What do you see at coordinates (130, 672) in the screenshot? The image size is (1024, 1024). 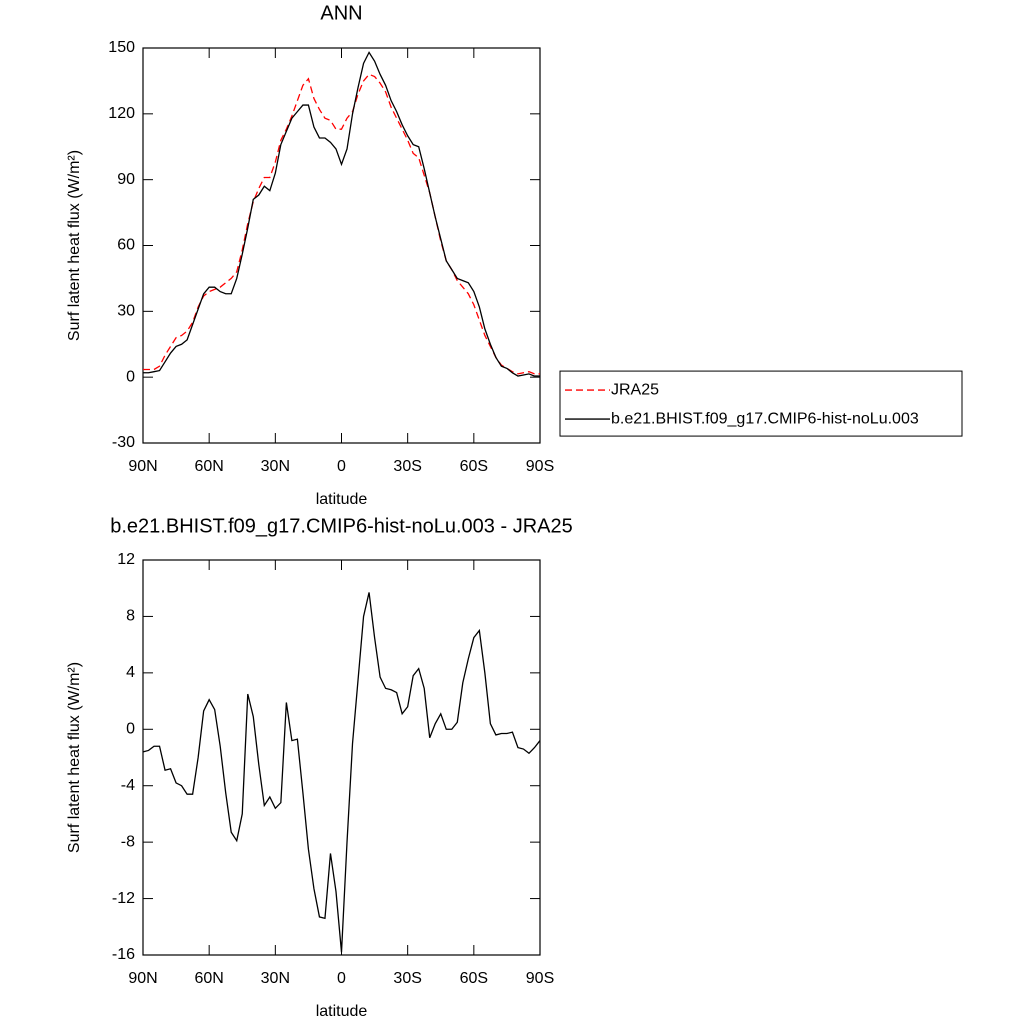 I see `y-tick-label: 4` at bounding box center [130, 672].